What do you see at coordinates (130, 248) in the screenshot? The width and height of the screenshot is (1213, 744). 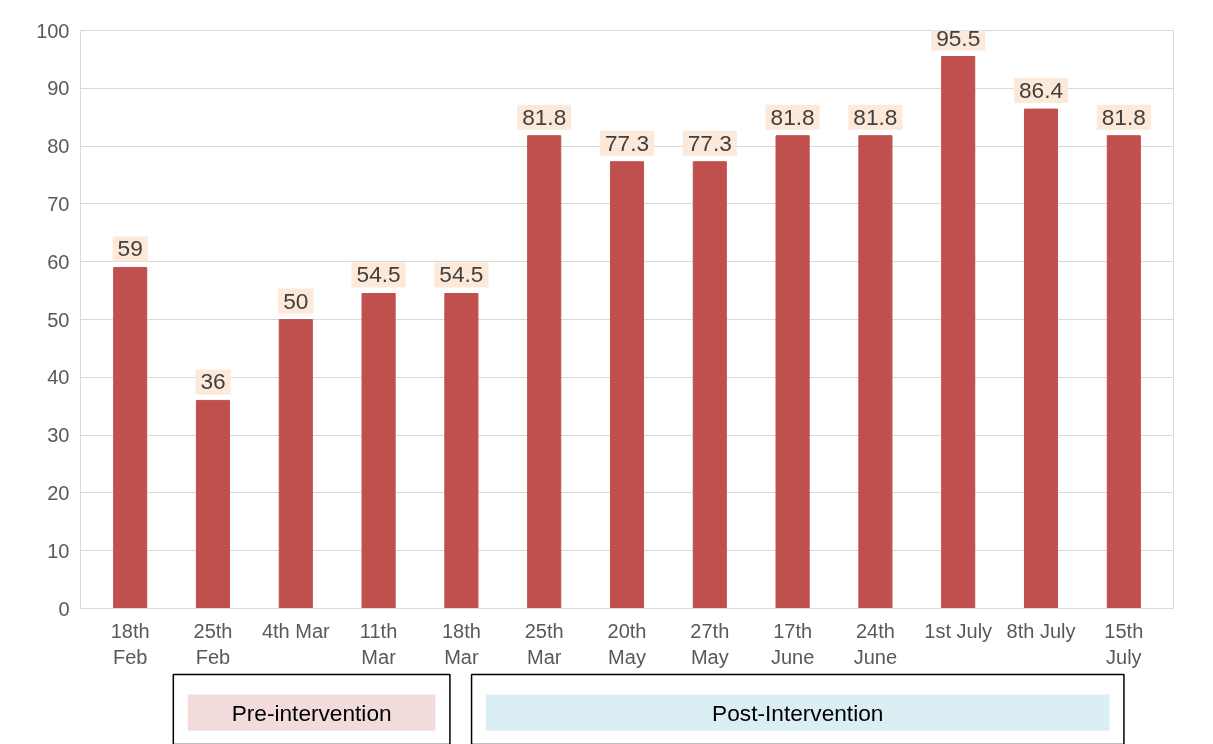 I see `data-label: 59` at bounding box center [130, 248].